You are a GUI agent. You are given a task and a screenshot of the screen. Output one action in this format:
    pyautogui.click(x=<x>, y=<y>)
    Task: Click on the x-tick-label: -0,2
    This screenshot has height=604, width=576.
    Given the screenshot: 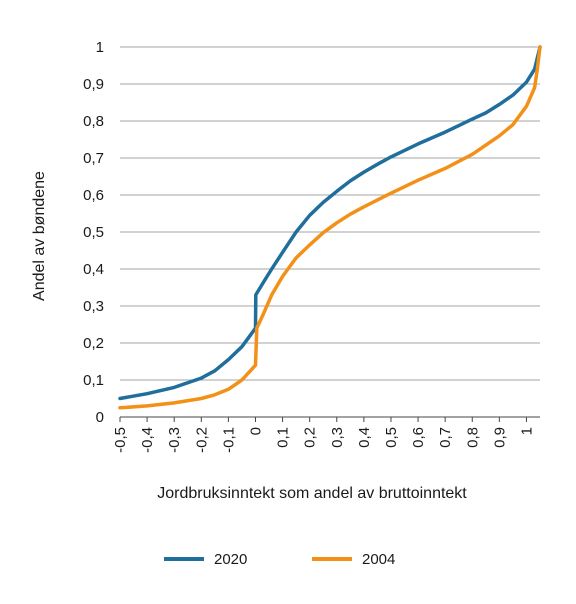 What is the action you would take?
    pyautogui.click(x=201, y=440)
    